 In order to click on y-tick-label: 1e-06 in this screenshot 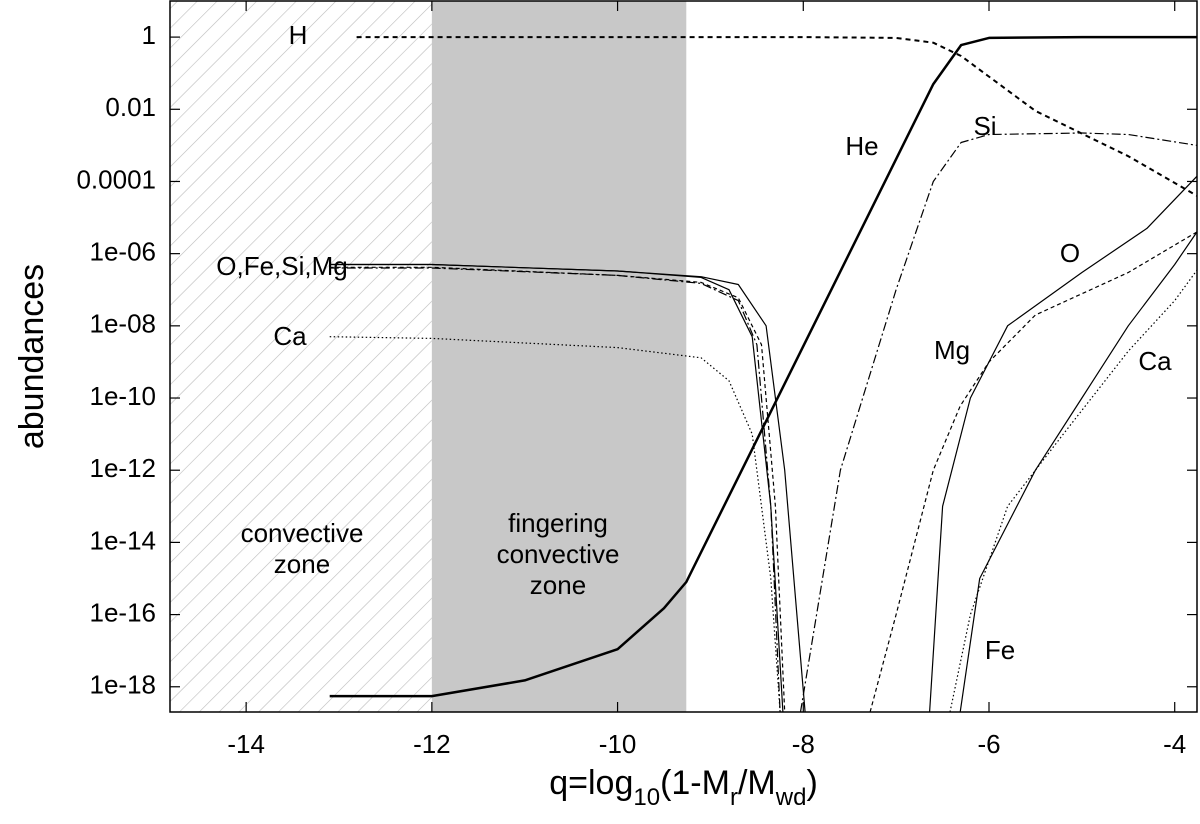, I will do `click(123, 252)`.